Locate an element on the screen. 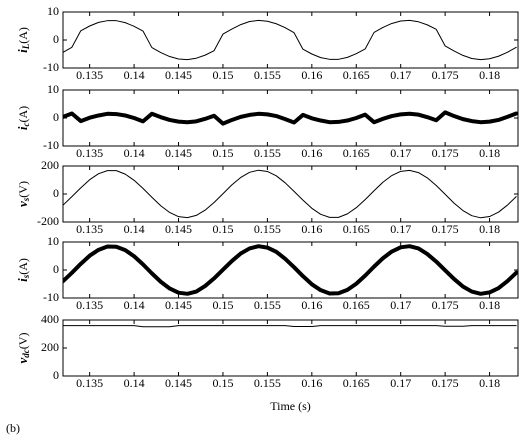  y-tick-label: -200 is located at coordinates (48, 221).